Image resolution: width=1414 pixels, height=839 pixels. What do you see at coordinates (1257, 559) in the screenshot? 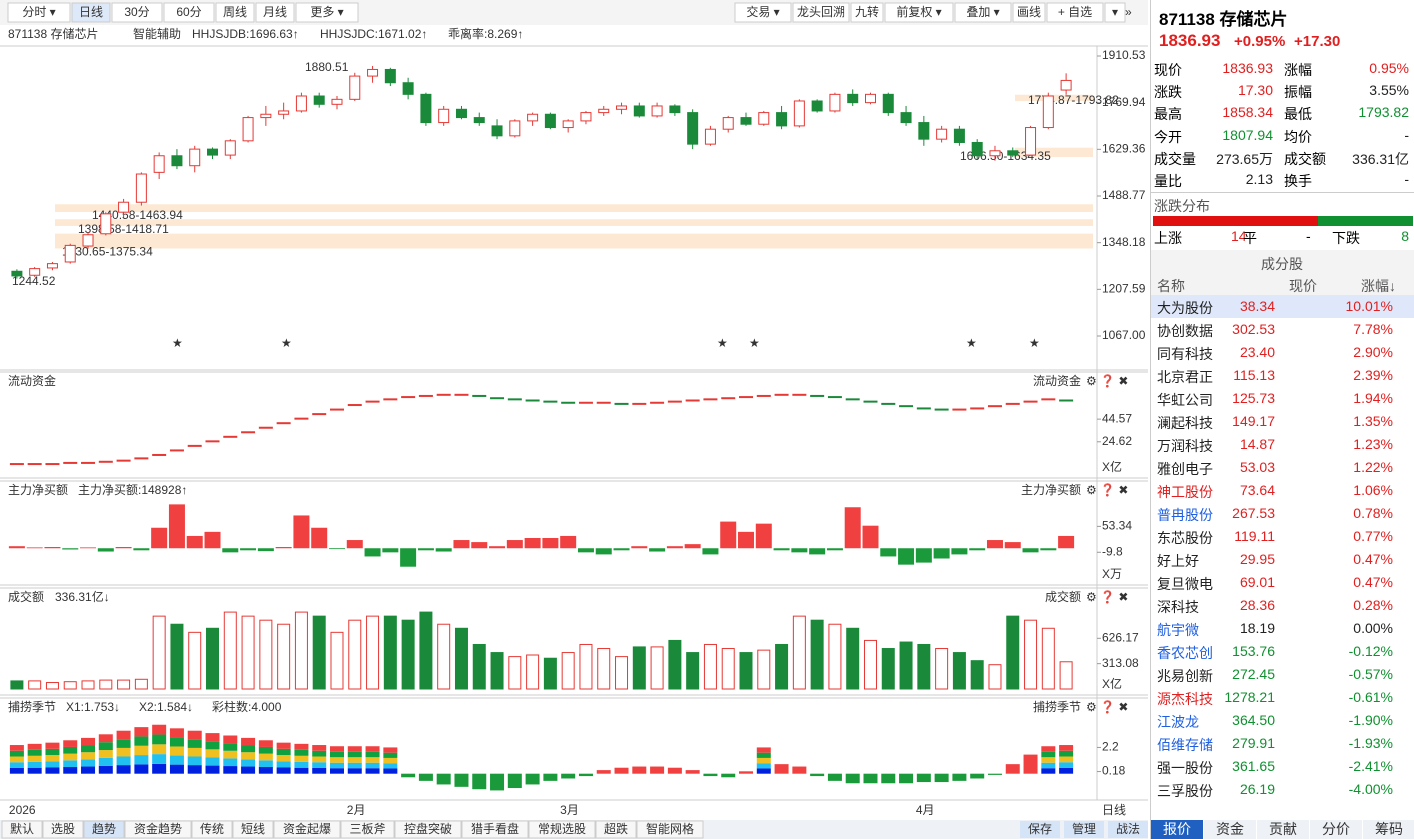
I see `stock-price: 29.95` at bounding box center [1257, 559].